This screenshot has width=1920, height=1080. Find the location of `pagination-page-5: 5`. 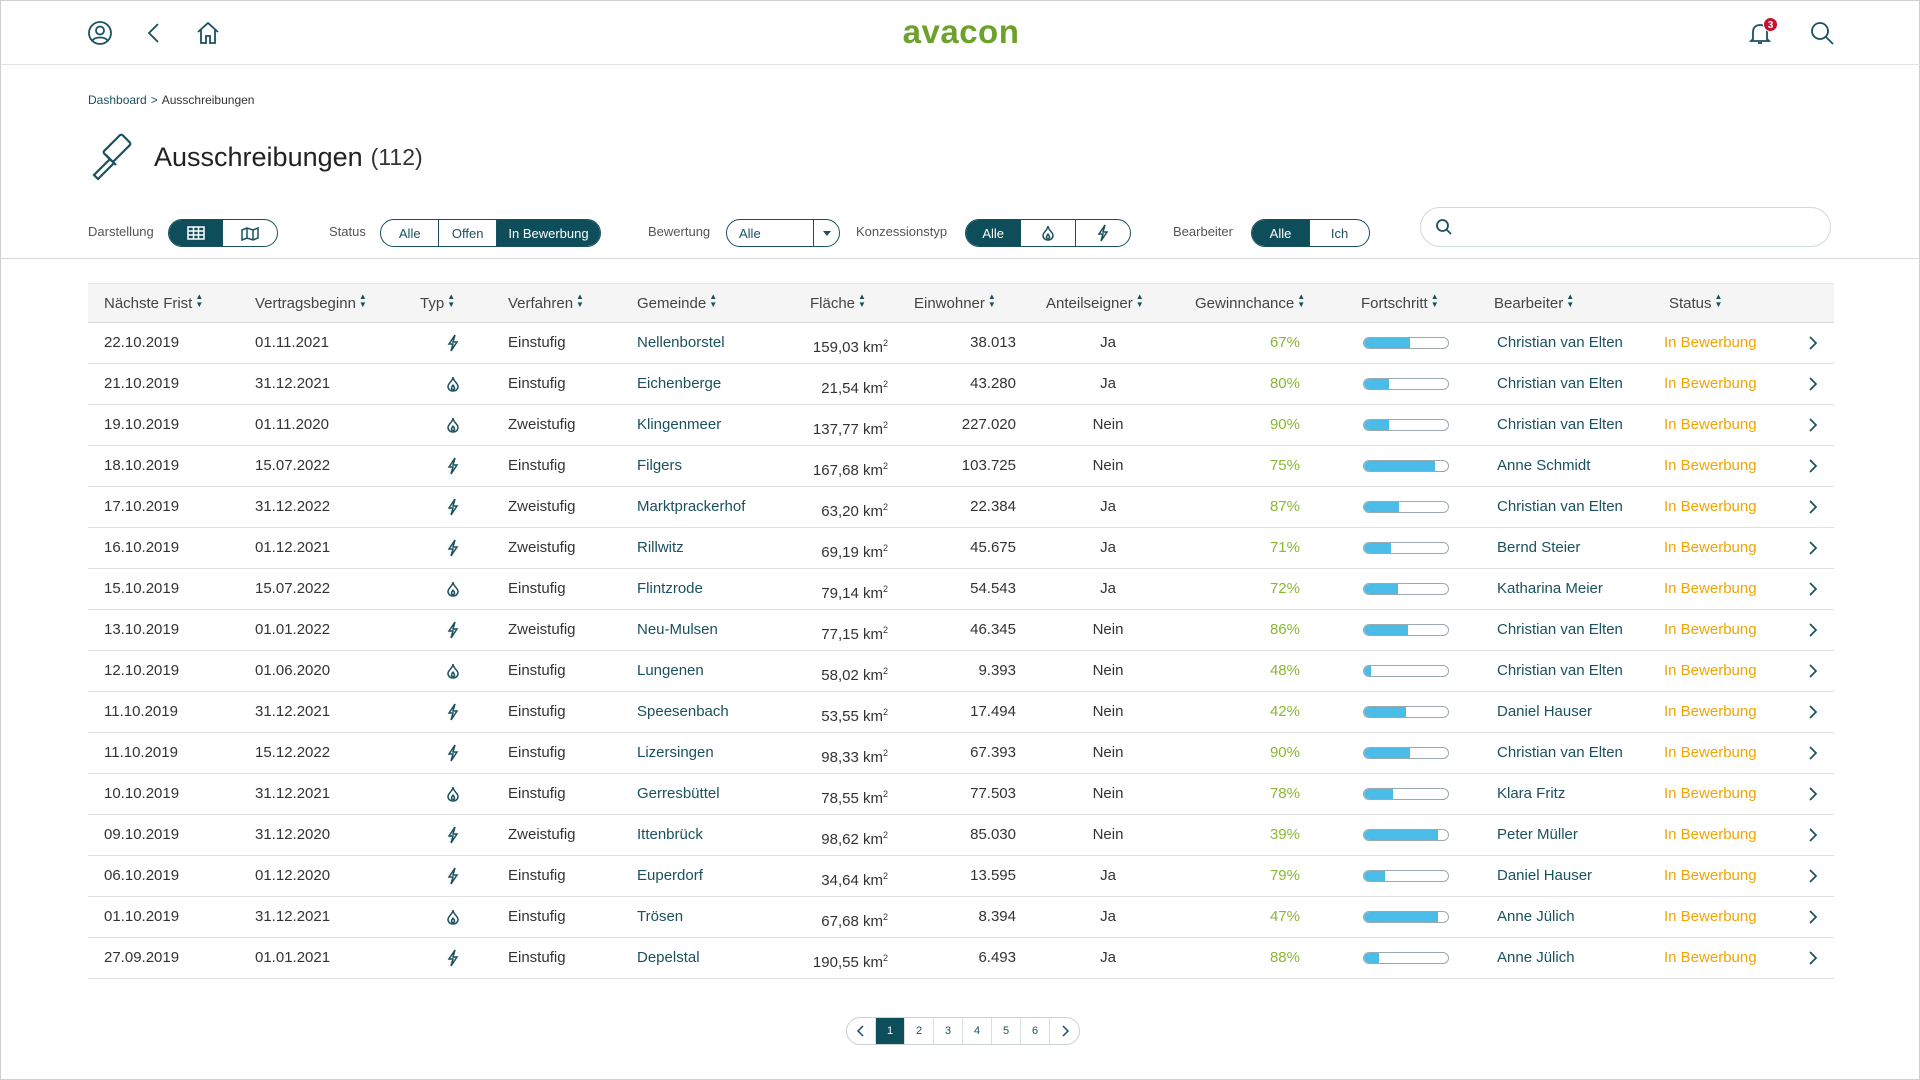

pagination-page-5: 5 is located at coordinates (1006, 1031).